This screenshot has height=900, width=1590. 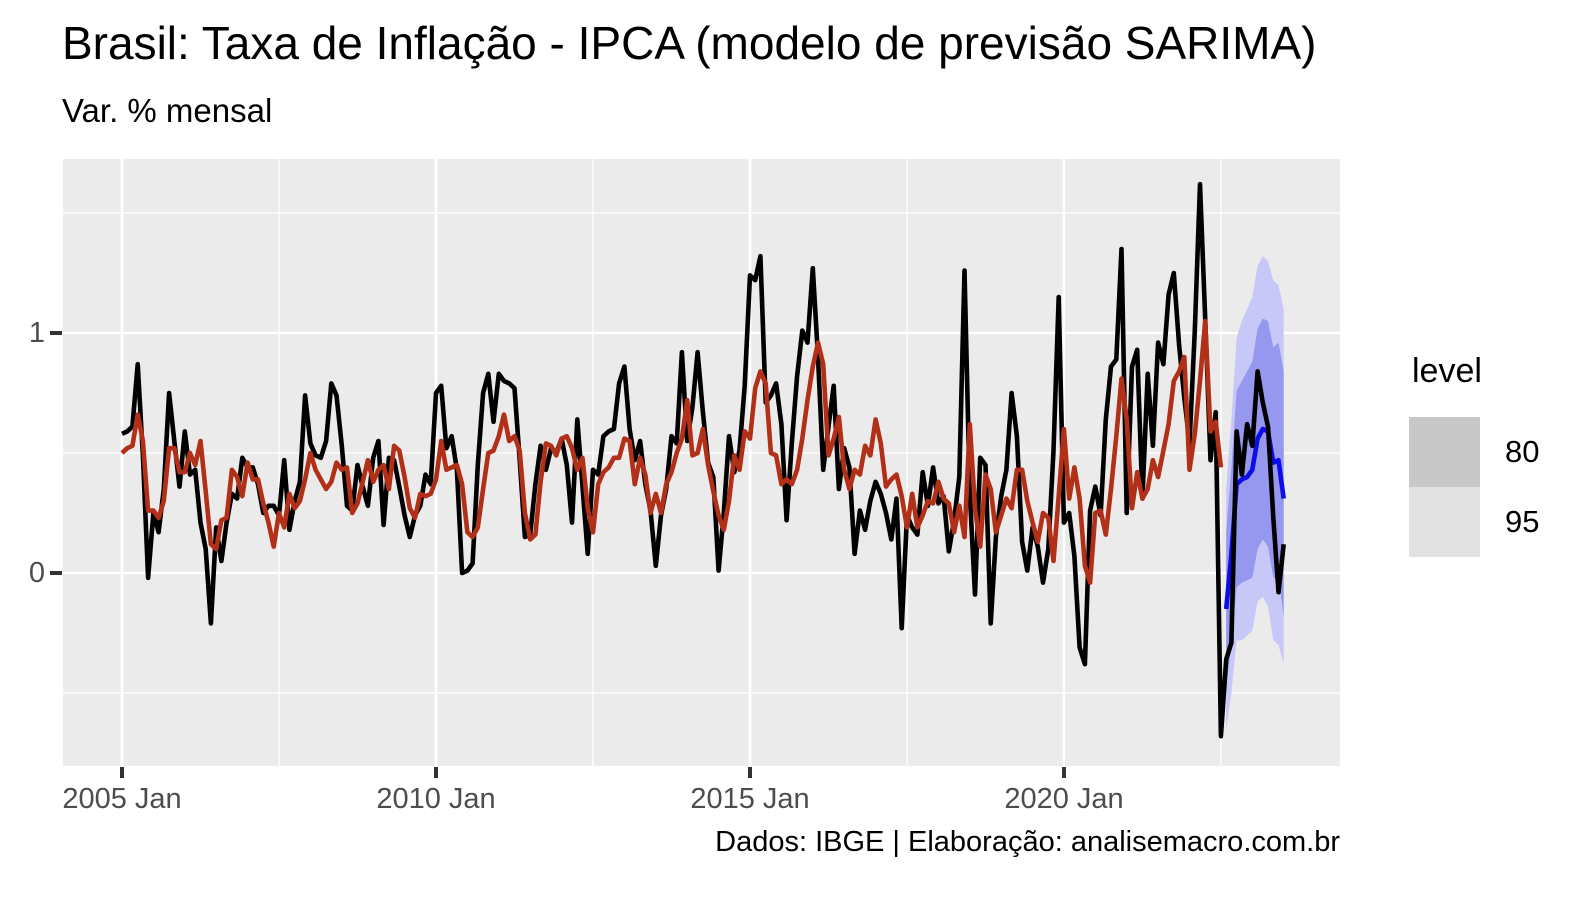 What do you see at coordinates (750, 772) in the screenshot?
I see `x-tick-mark-2015` at bounding box center [750, 772].